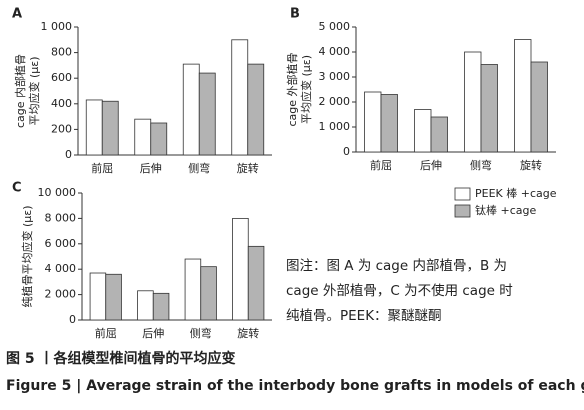 The width and height of the screenshot is (584, 410). What do you see at coordinates (121, 358) in the screenshot?
I see `caption-cn: 图 5 丨各组模型椎间植骨的平均应变` at bounding box center [121, 358].